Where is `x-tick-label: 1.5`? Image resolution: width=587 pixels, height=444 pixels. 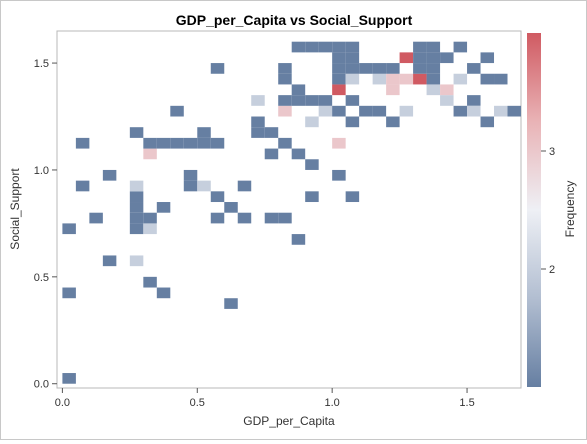
x-tick-label: 1.5 is located at coordinates (466, 403).